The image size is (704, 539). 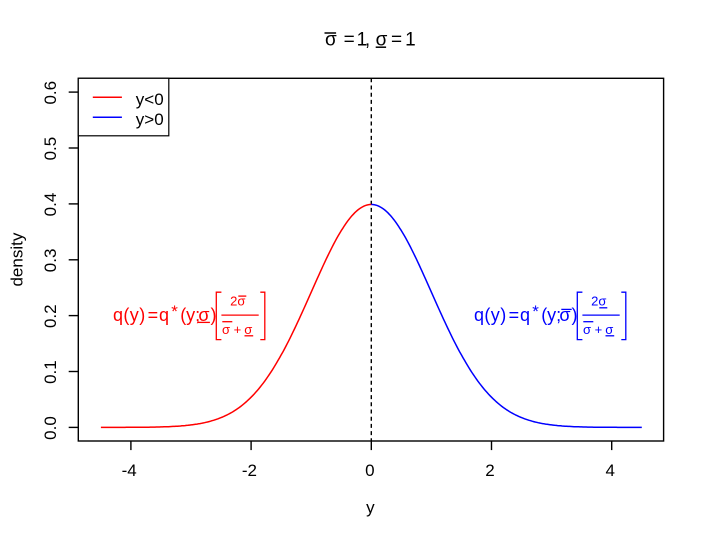 I want to click on svg-text: 0.1, so click(x=50, y=372).